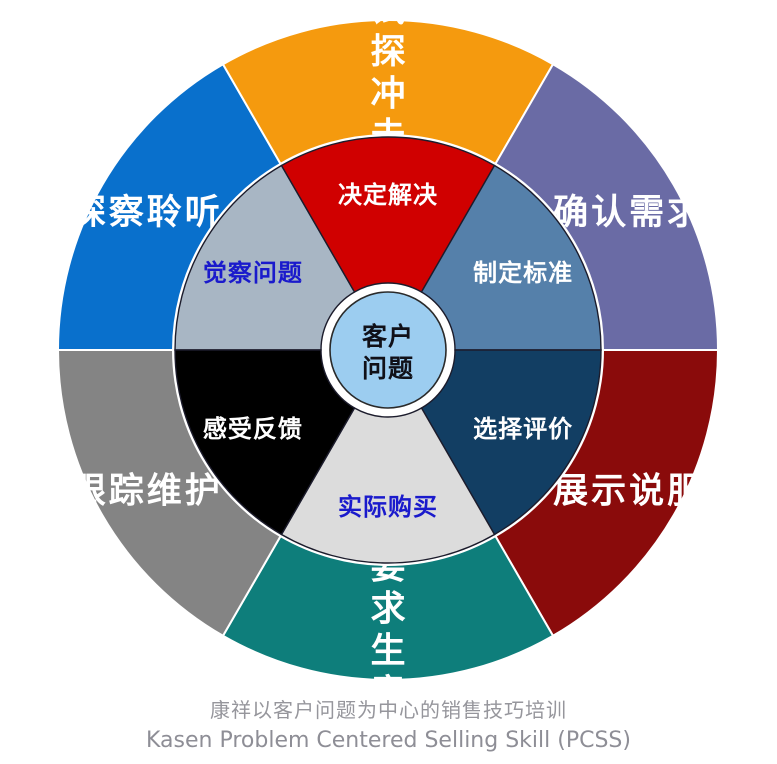  I want to click on inner-segment-label: 实际购买, so click(388, 506).